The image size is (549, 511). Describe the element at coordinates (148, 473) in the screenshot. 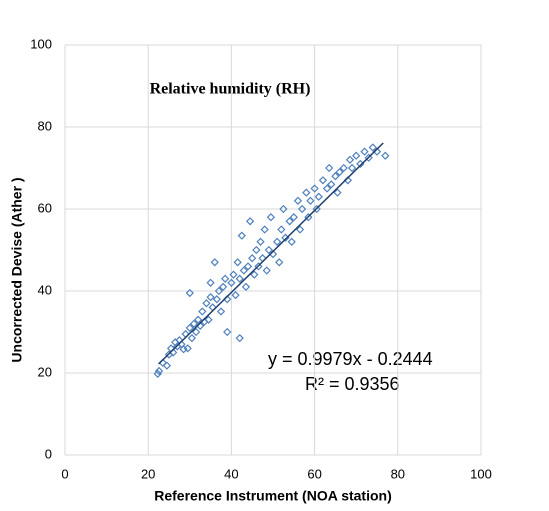

I see `x-tick-label: 20` at that location.